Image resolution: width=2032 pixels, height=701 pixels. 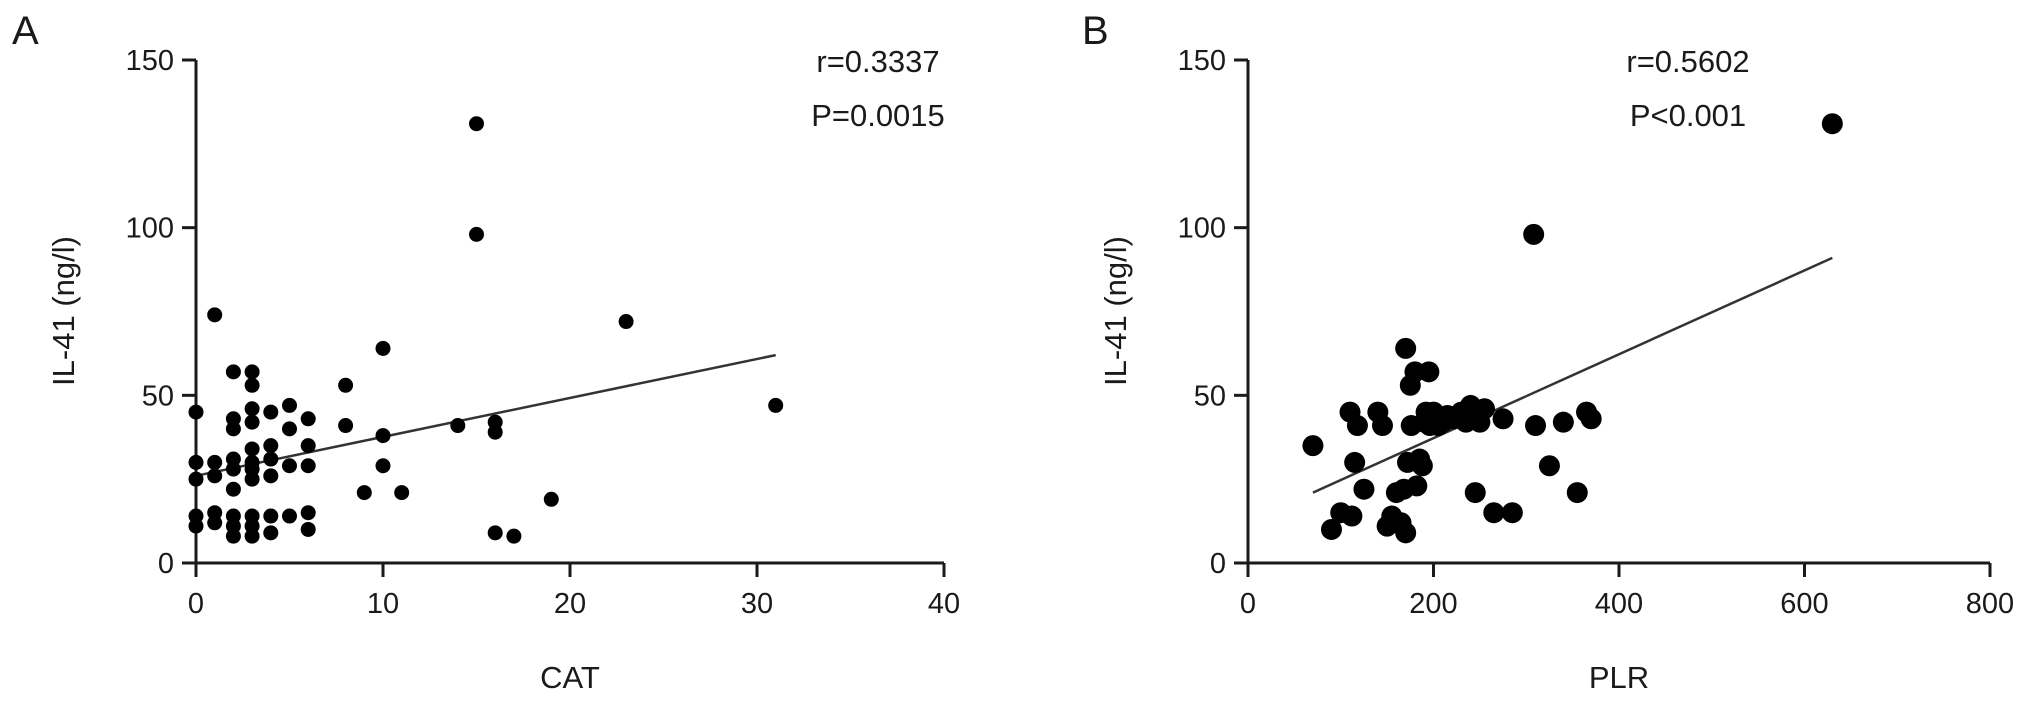 I want to click on panel-a-r-value: r=0.3337, so click(x=877, y=61).